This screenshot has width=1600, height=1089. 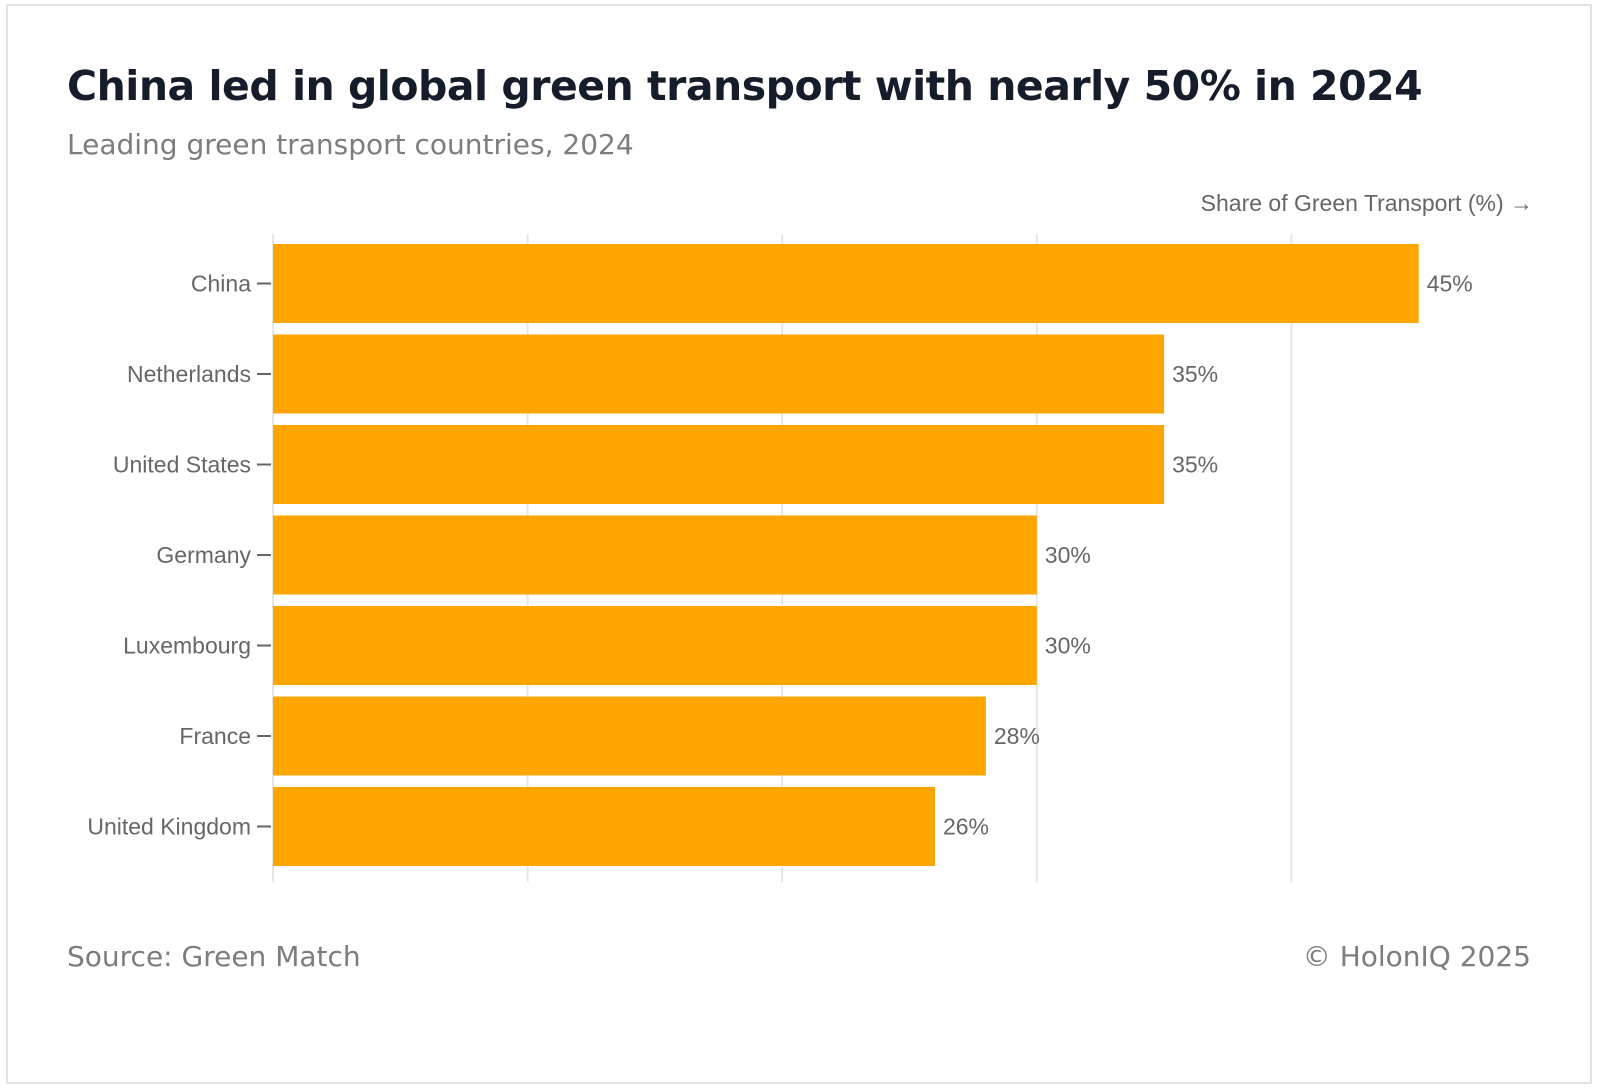 I want to click on bar-china, so click(x=846, y=283).